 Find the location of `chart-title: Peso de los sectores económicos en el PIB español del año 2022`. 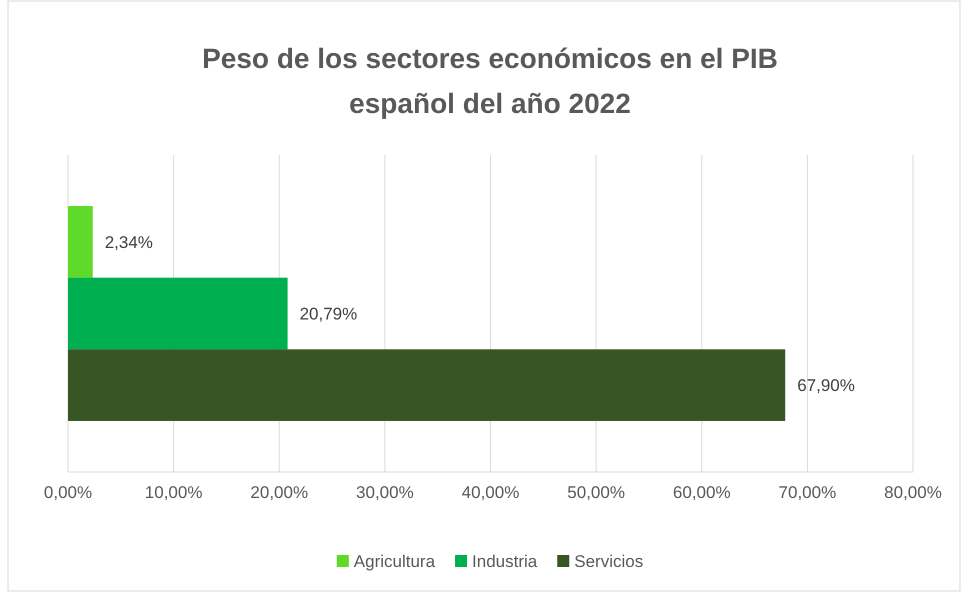

chart-title: Peso de los sectores económicos en el PIB español del año 2022 is located at coordinates (490, 81).